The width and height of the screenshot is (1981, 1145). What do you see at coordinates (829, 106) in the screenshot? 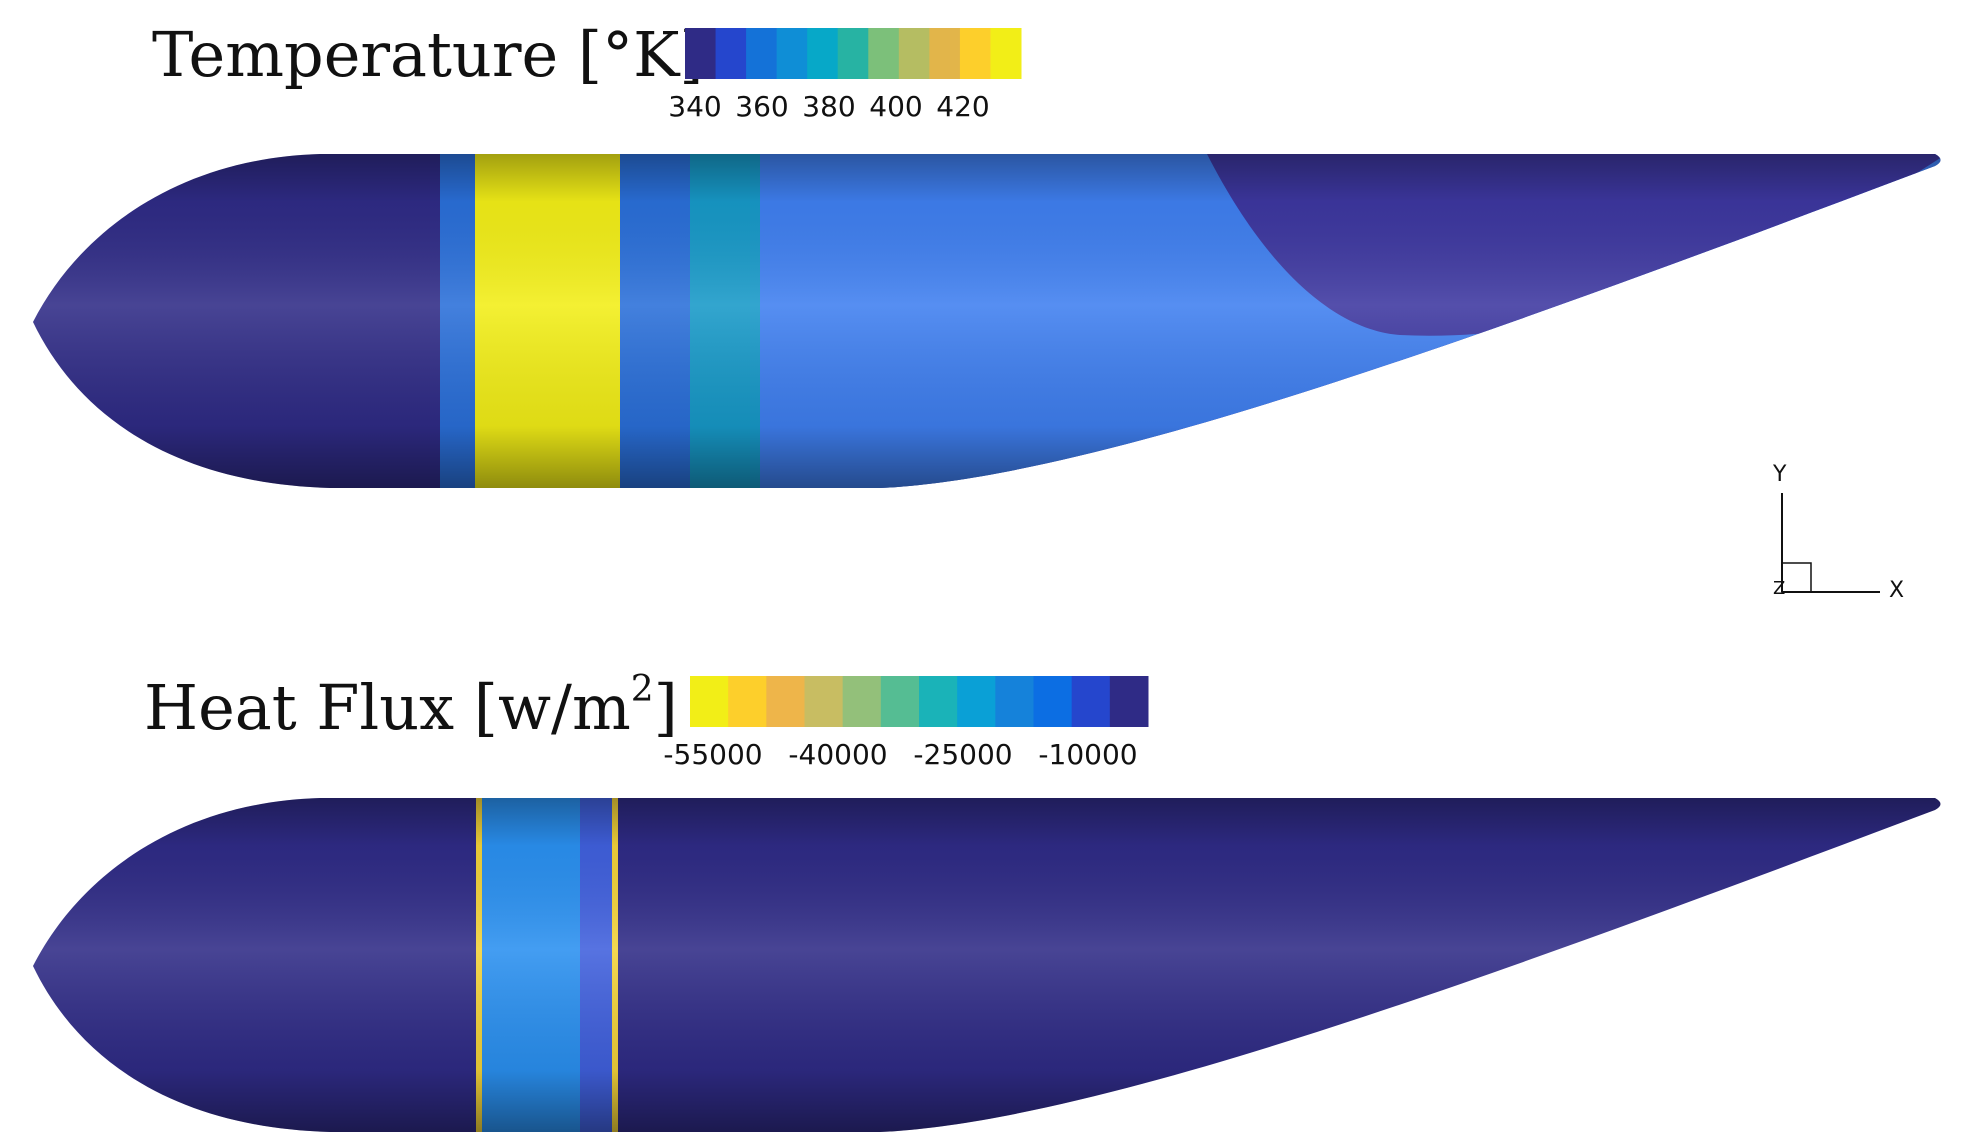
I see `temp-tick-380: 380` at bounding box center [829, 106].